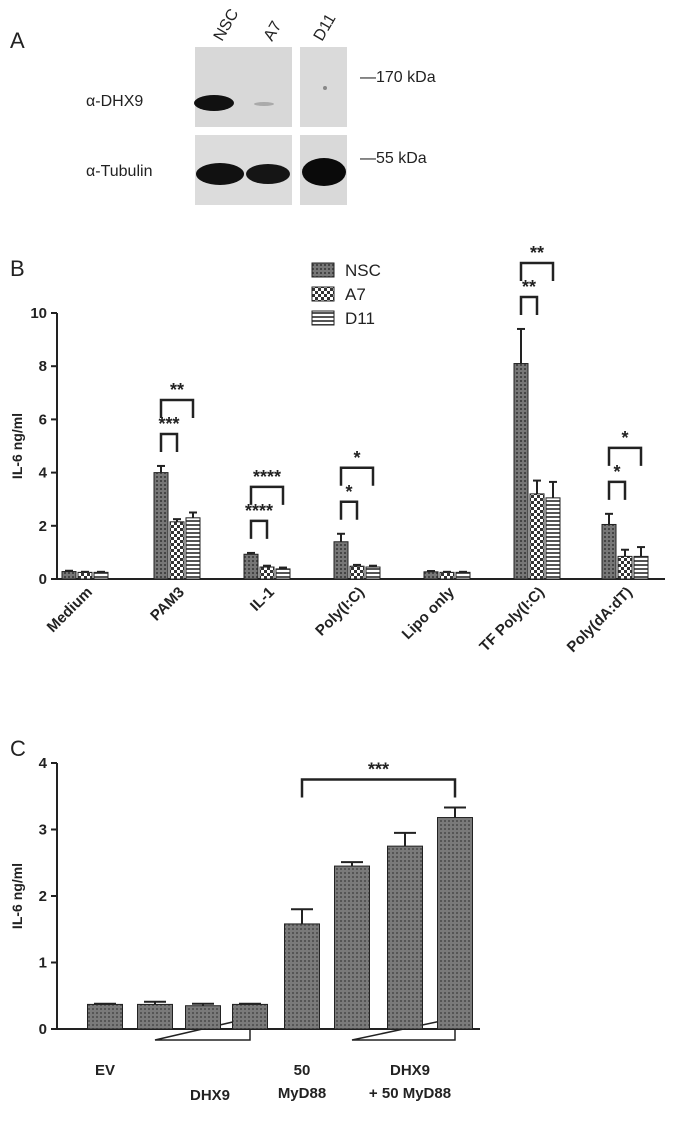 The image size is (693, 1140). I want to click on x-group-label: 50, so click(302, 1070).